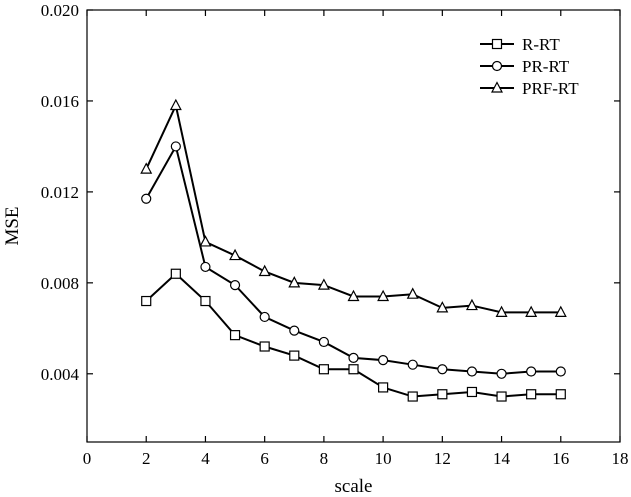 The width and height of the screenshot is (631, 497). What do you see at coordinates (354, 486) in the screenshot?
I see `x-axis-title: scale` at bounding box center [354, 486].